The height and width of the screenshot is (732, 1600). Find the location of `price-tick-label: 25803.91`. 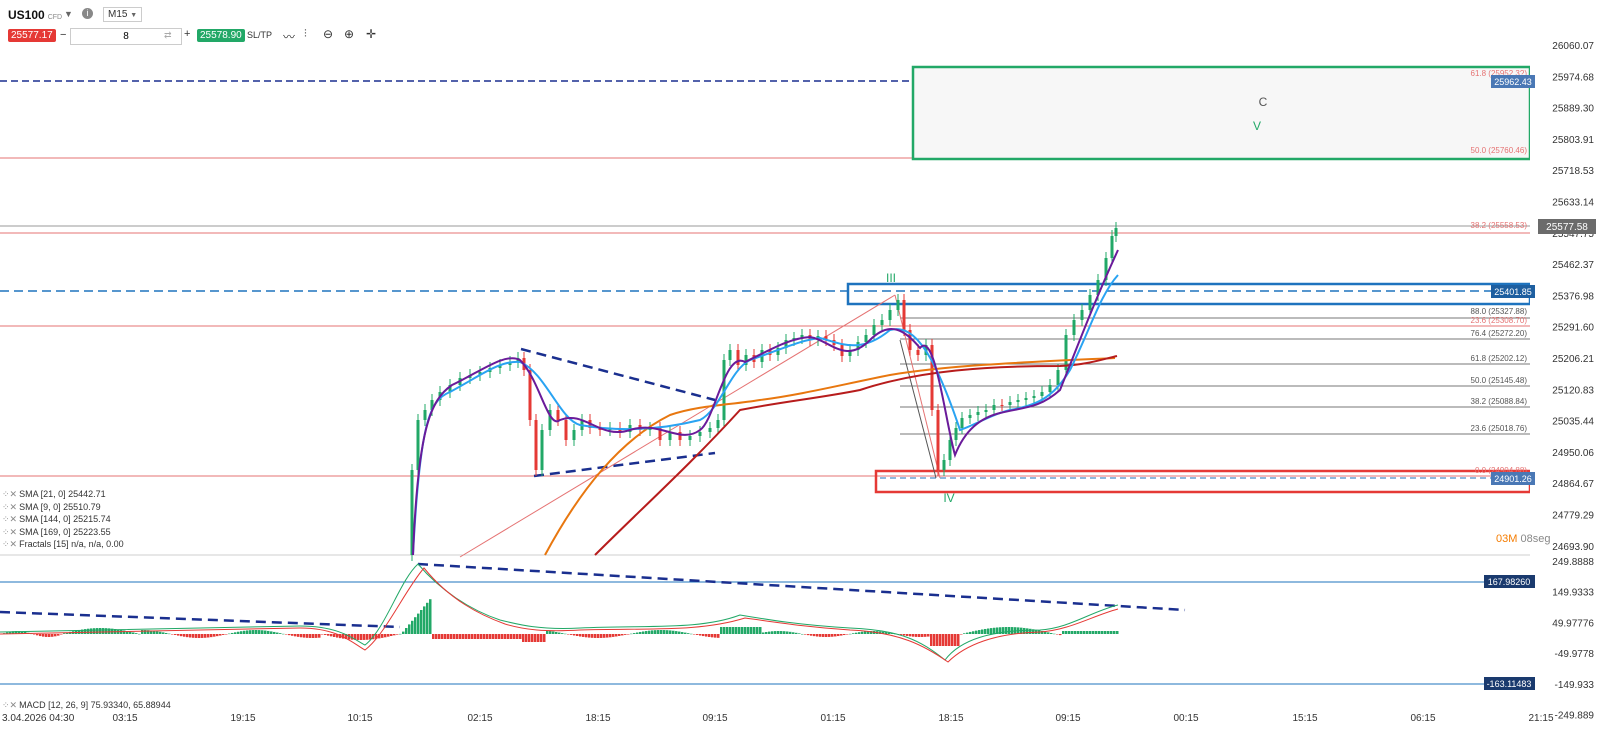

price-tick-label: 25803.91 is located at coordinates (1573, 140).